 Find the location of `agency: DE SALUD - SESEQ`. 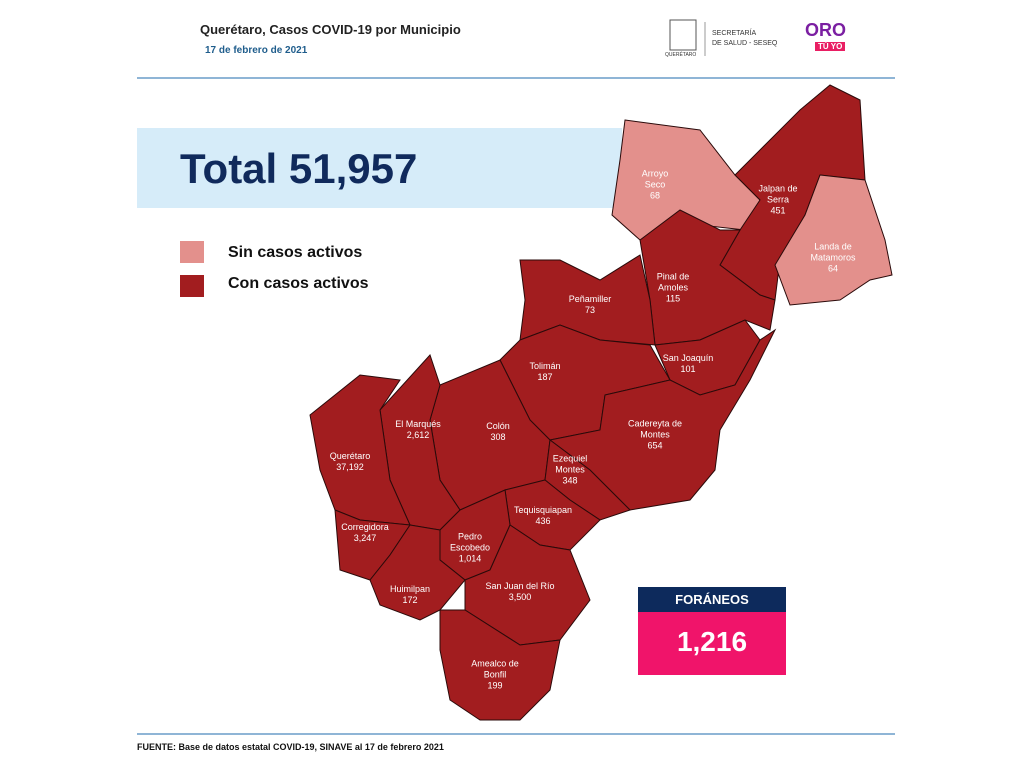

agency: DE SALUD - SESEQ is located at coordinates (745, 43).